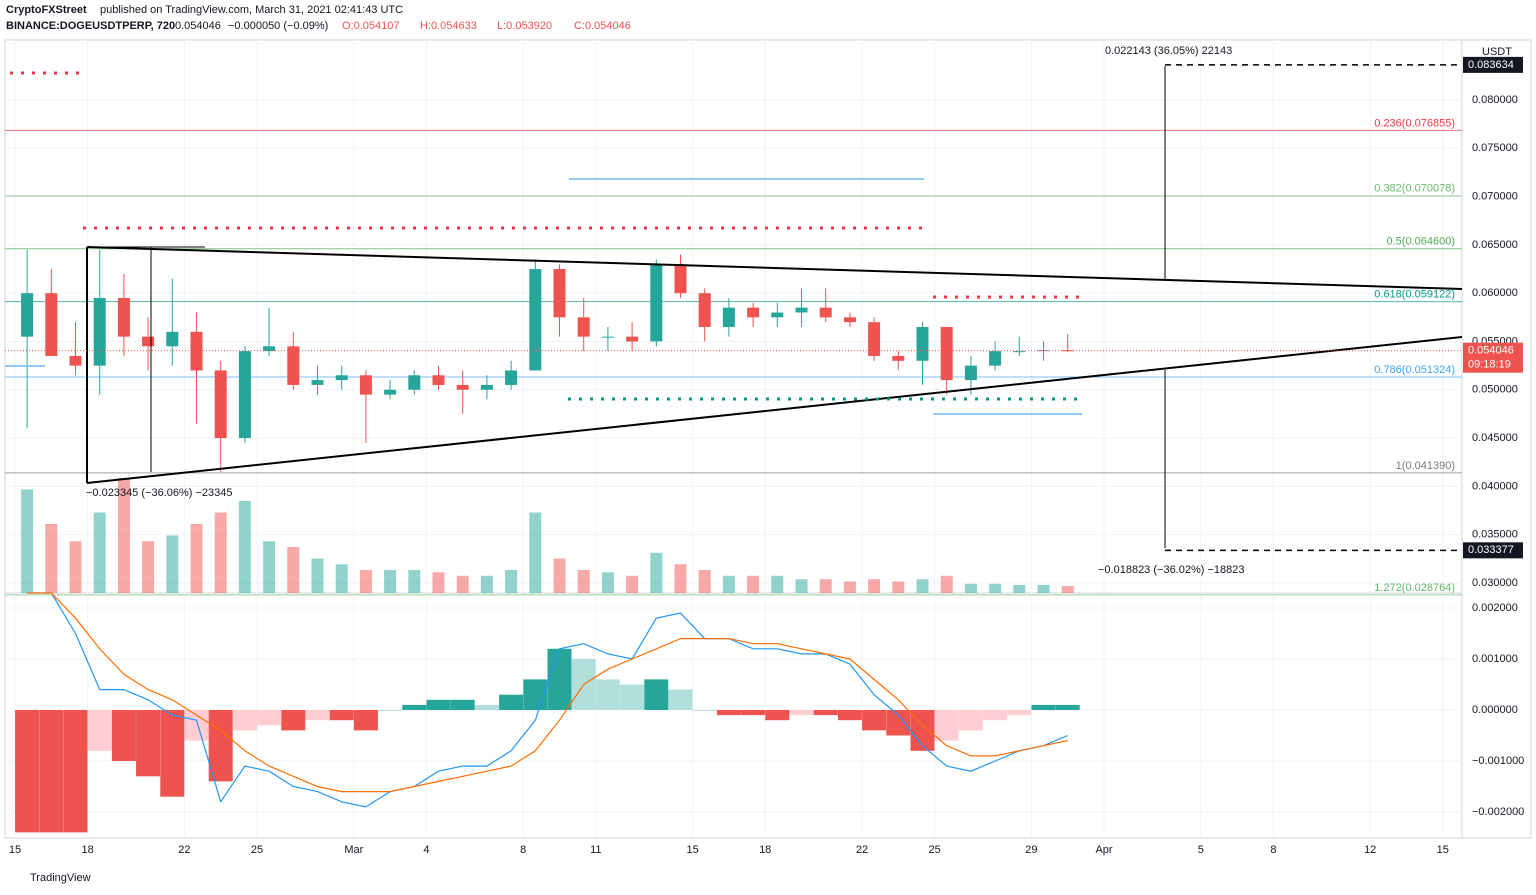 Image resolution: width=1536 pixels, height=895 pixels. Describe the element at coordinates (448, 26) in the screenshot. I see `high: H:0.054633` at that location.